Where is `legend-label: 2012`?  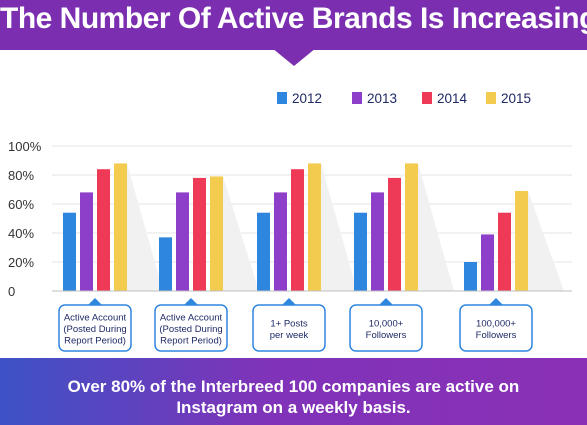 legend-label: 2012 is located at coordinates (307, 98).